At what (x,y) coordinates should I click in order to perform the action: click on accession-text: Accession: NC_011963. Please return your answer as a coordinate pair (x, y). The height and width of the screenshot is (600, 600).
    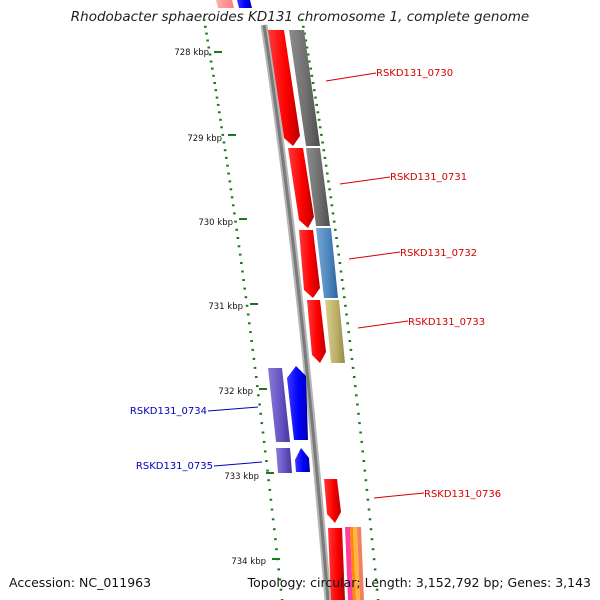
    Looking at the image, I should click on (80, 582).